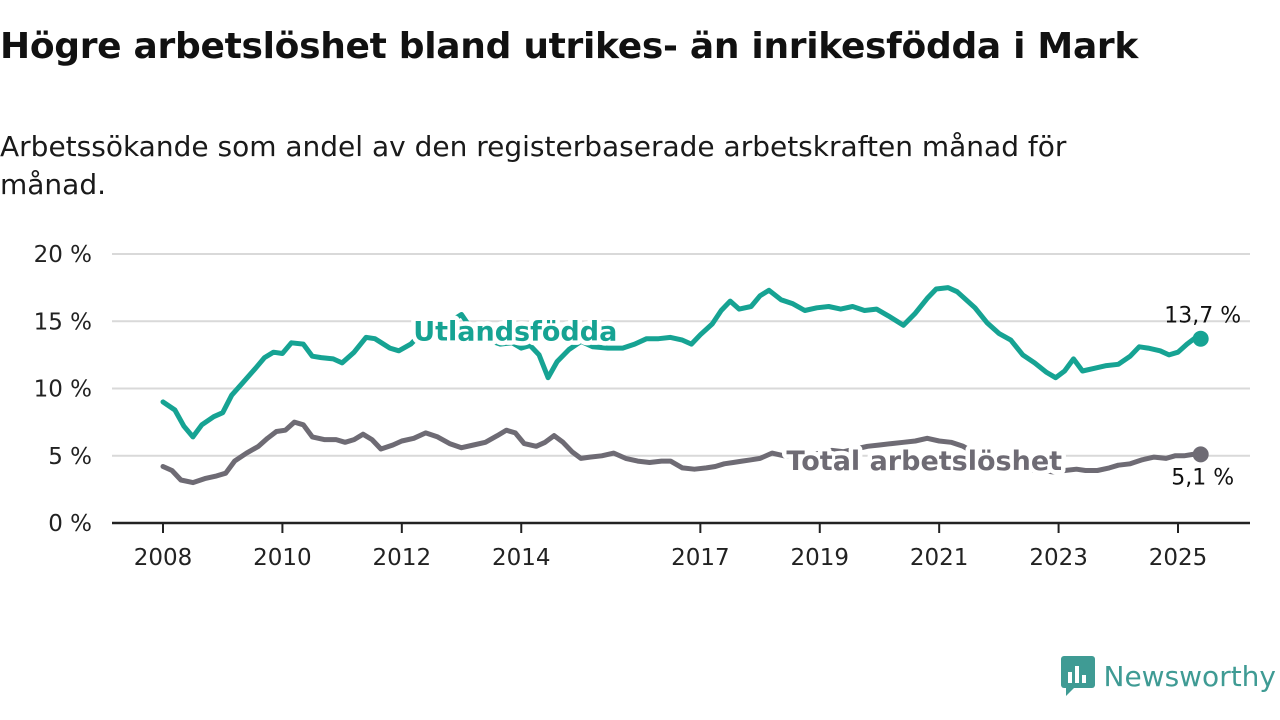 The image size is (1280, 720). I want to click on x-tick-label: 2021, so click(939, 558).